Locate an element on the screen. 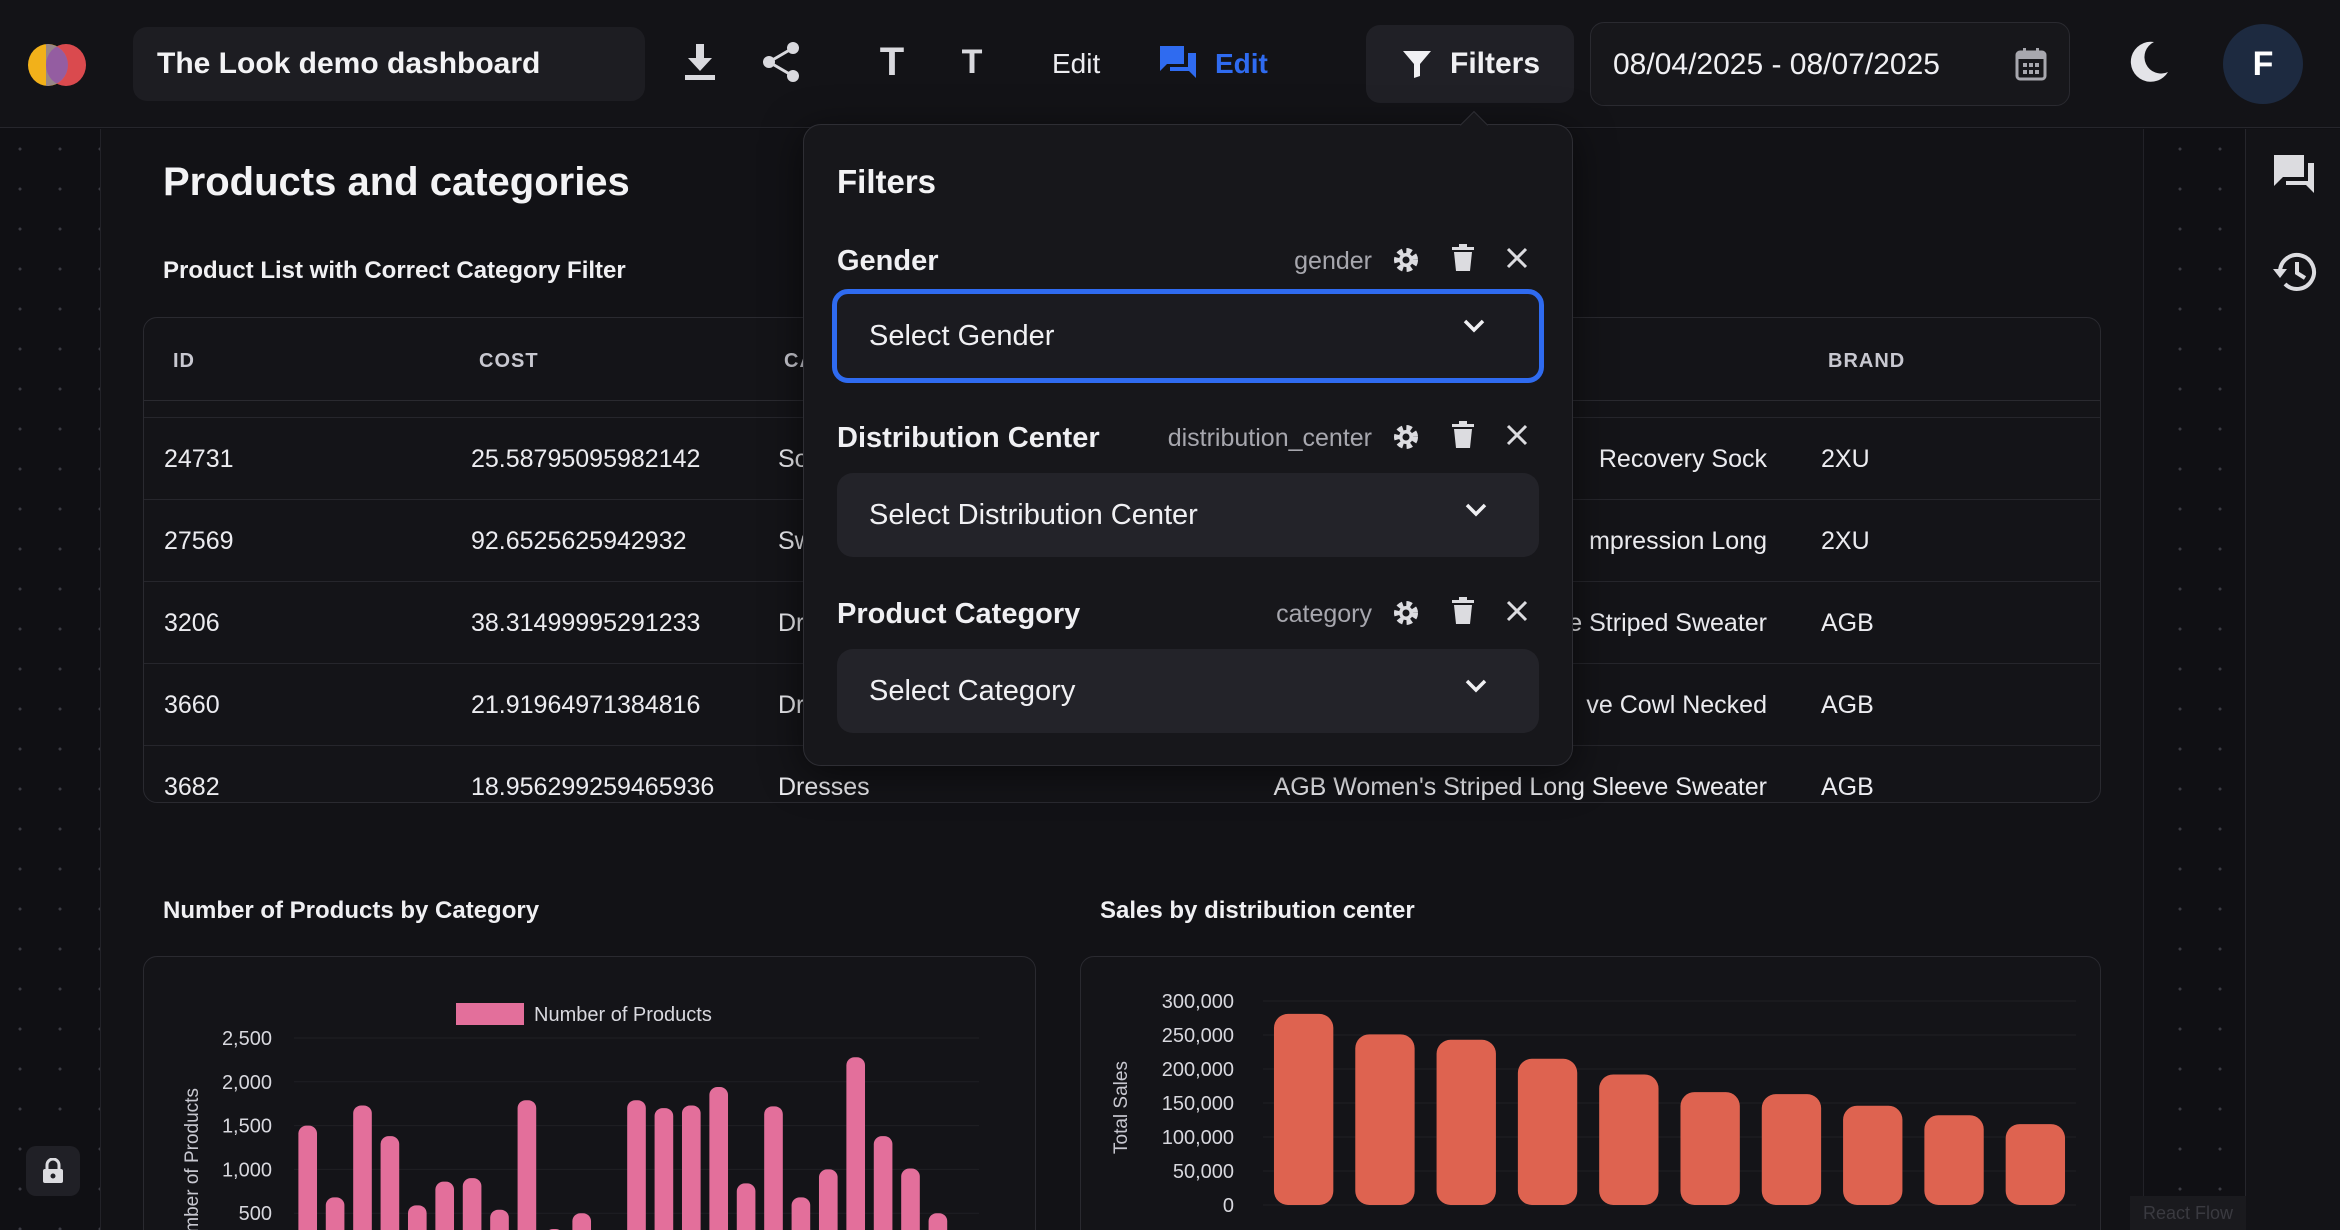 This screenshot has width=2340, height=1230. chart2-title: Sales by distribution center is located at coordinates (1257, 910).